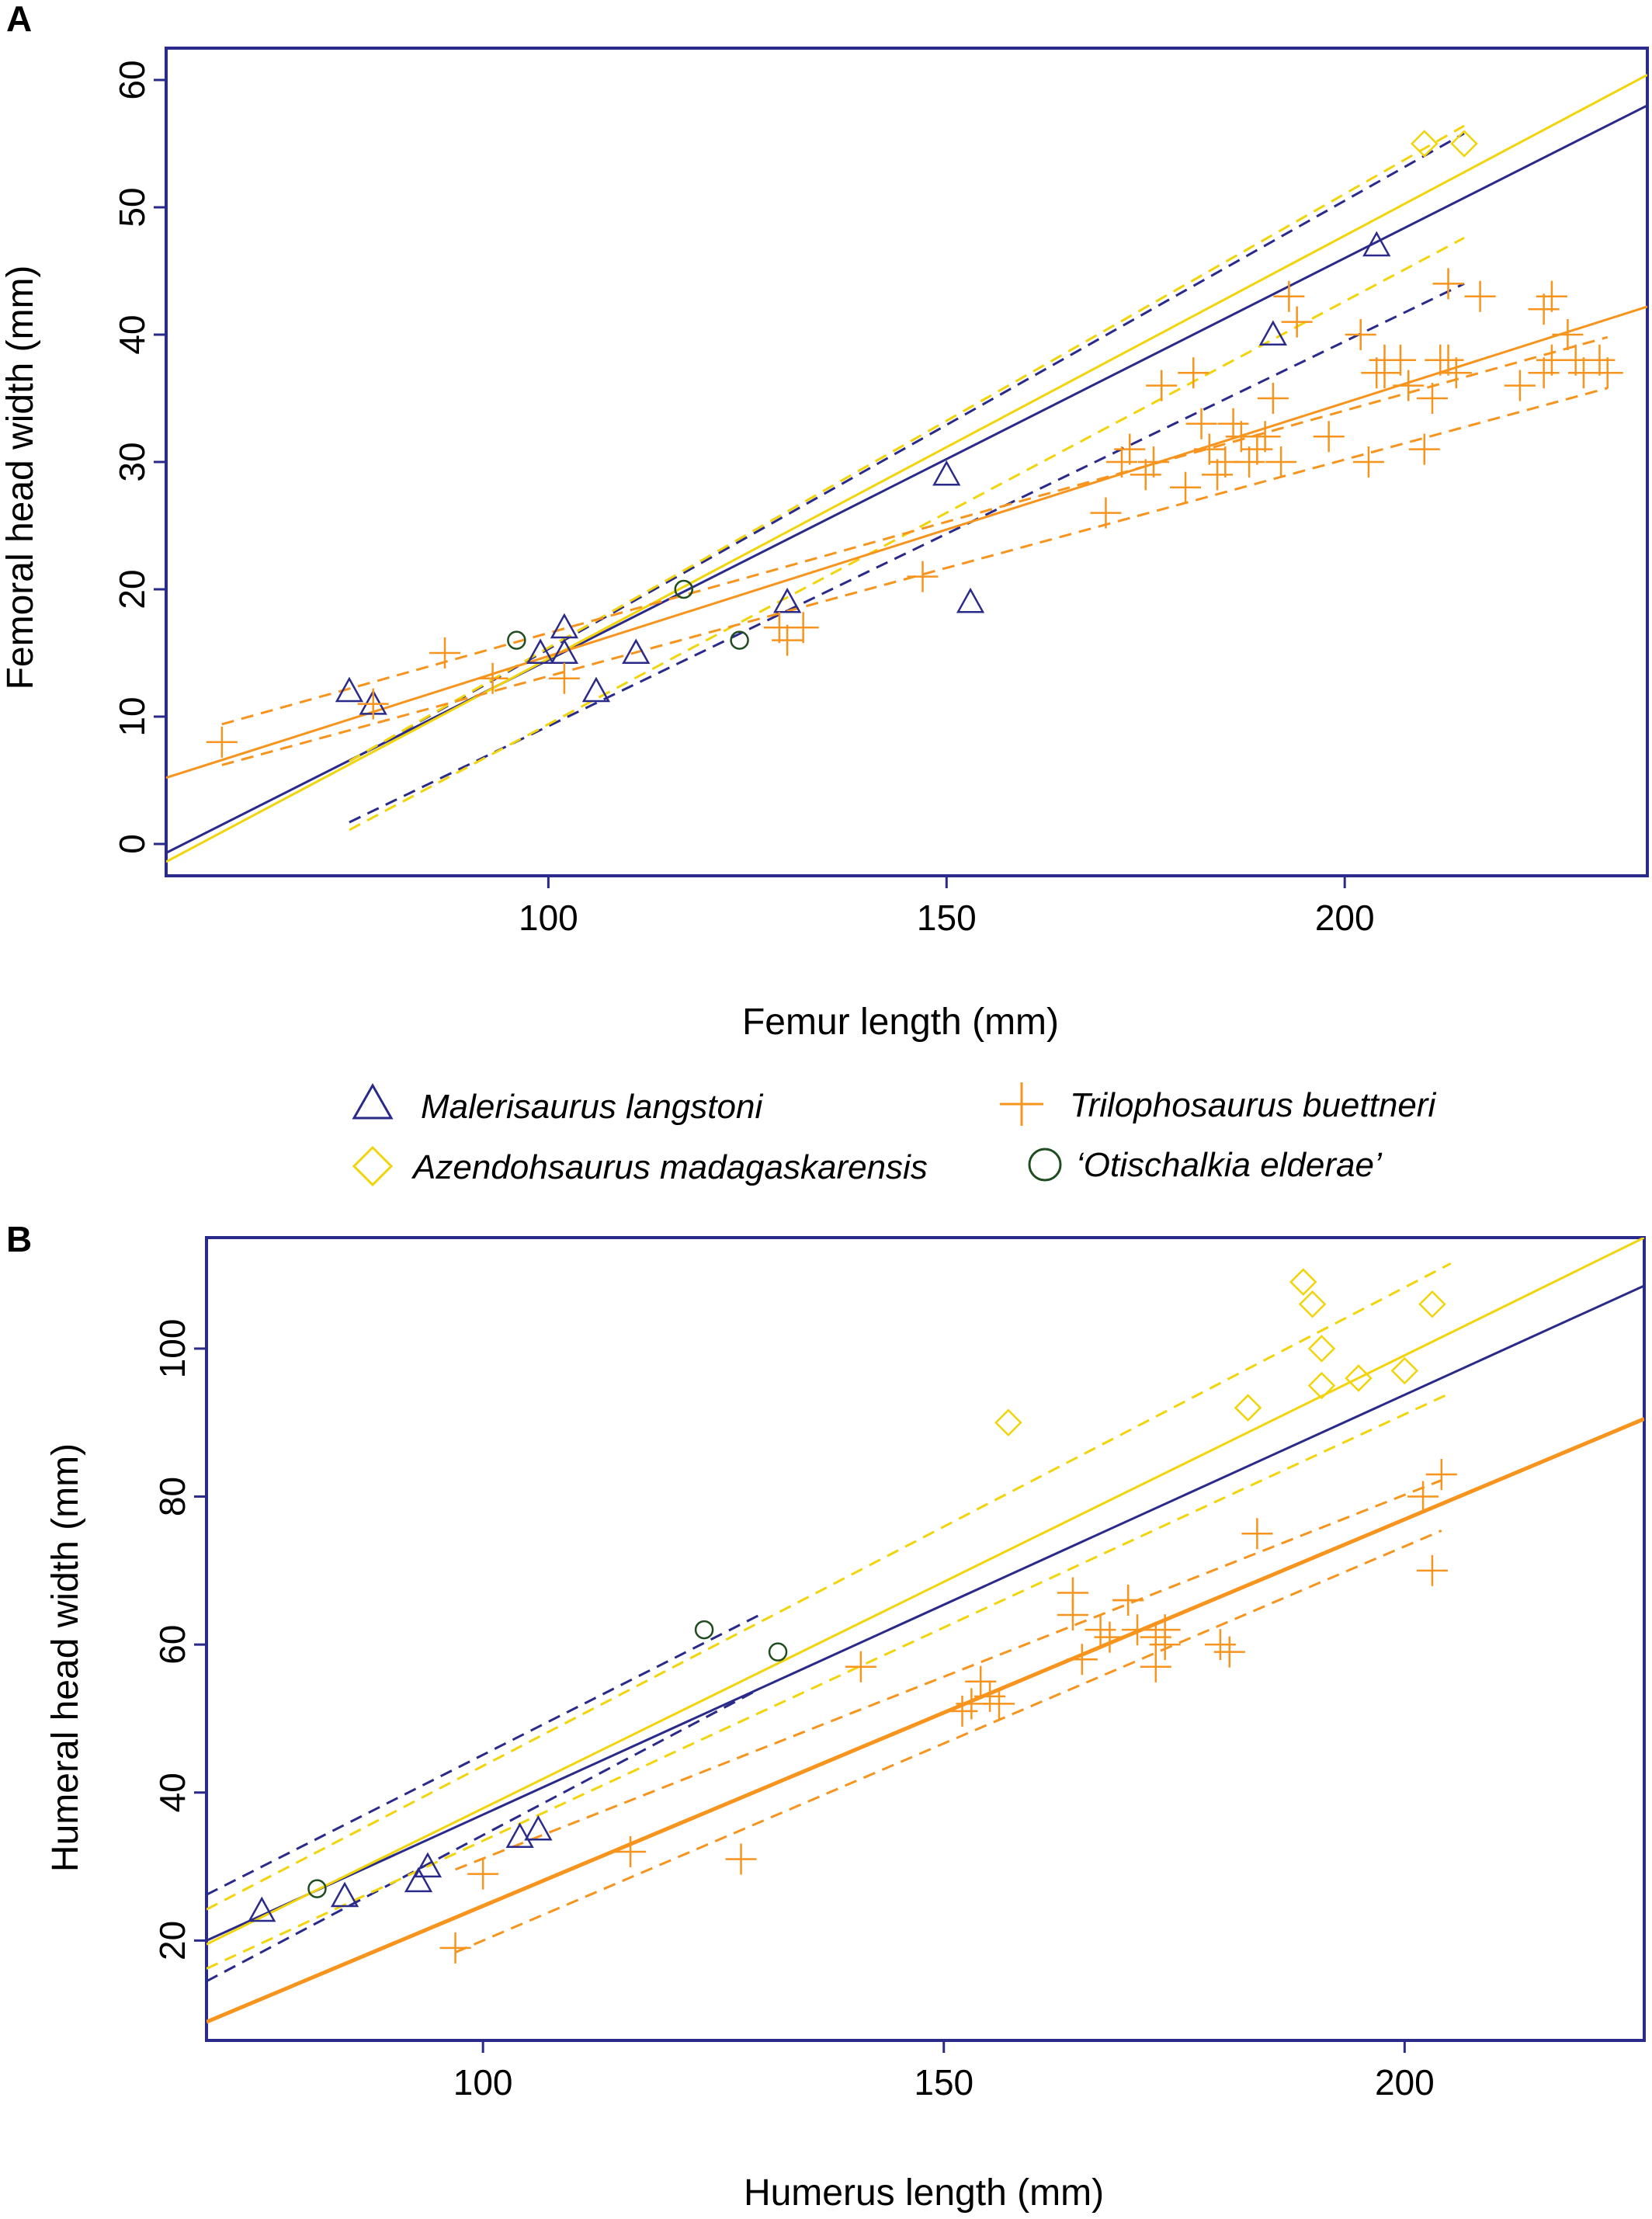 This screenshot has width=1652, height=2219. Describe the element at coordinates (1045, 1165) in the screenshot. I see `circle-marker-icon` at that location.